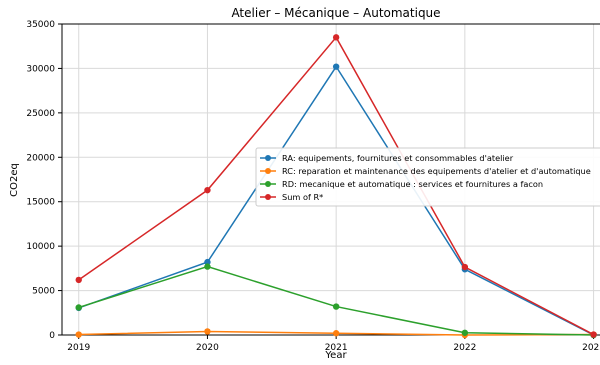 The width and height of the screenshot is (600, 365). I want to click on y-tick-label: 35000, so click(40, 25).